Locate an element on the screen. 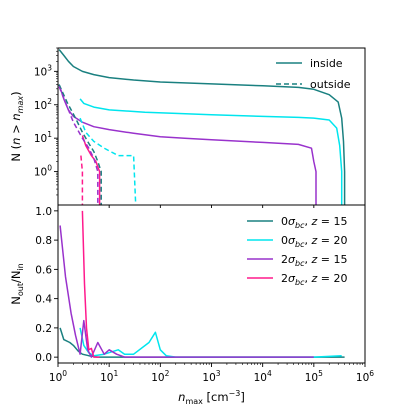  bottom-xtick-label-3-exp: 3 is located at coordinates (218, 373).